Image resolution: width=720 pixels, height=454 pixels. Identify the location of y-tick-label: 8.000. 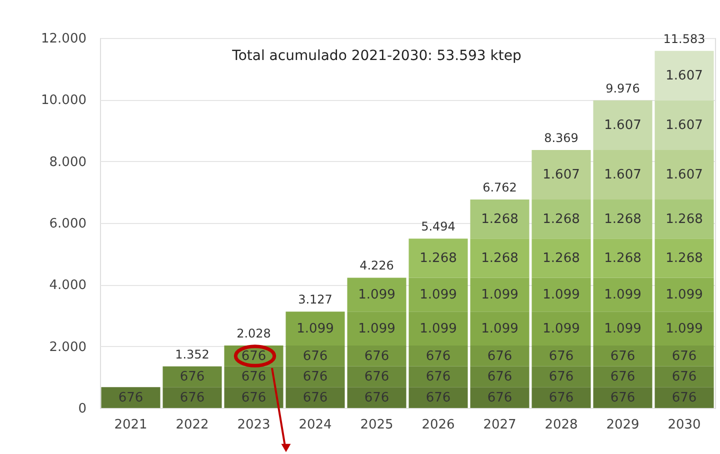
(67, 162).